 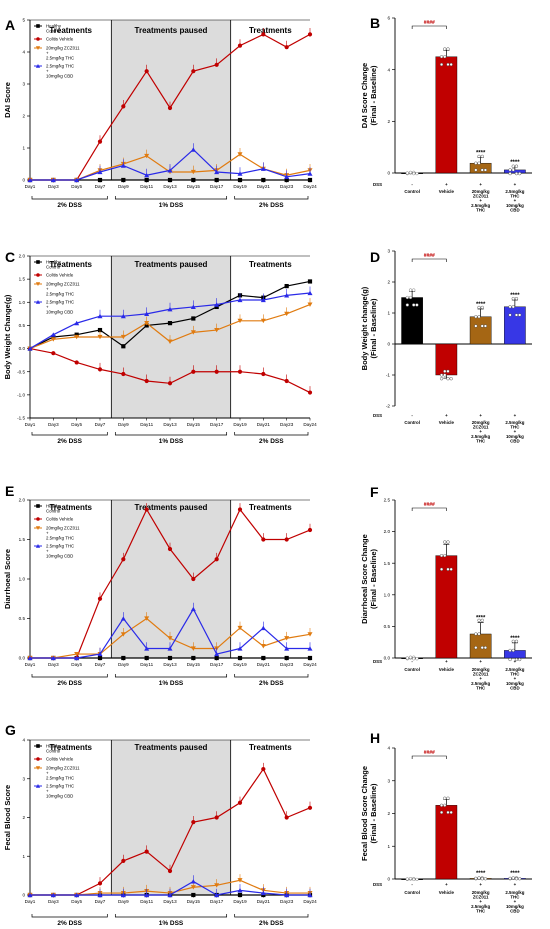 What do you see at coordinates (60, 39) in the screenshot?
I see `legend-label: Colitis Vehicle` at bounding box center [60, 39].